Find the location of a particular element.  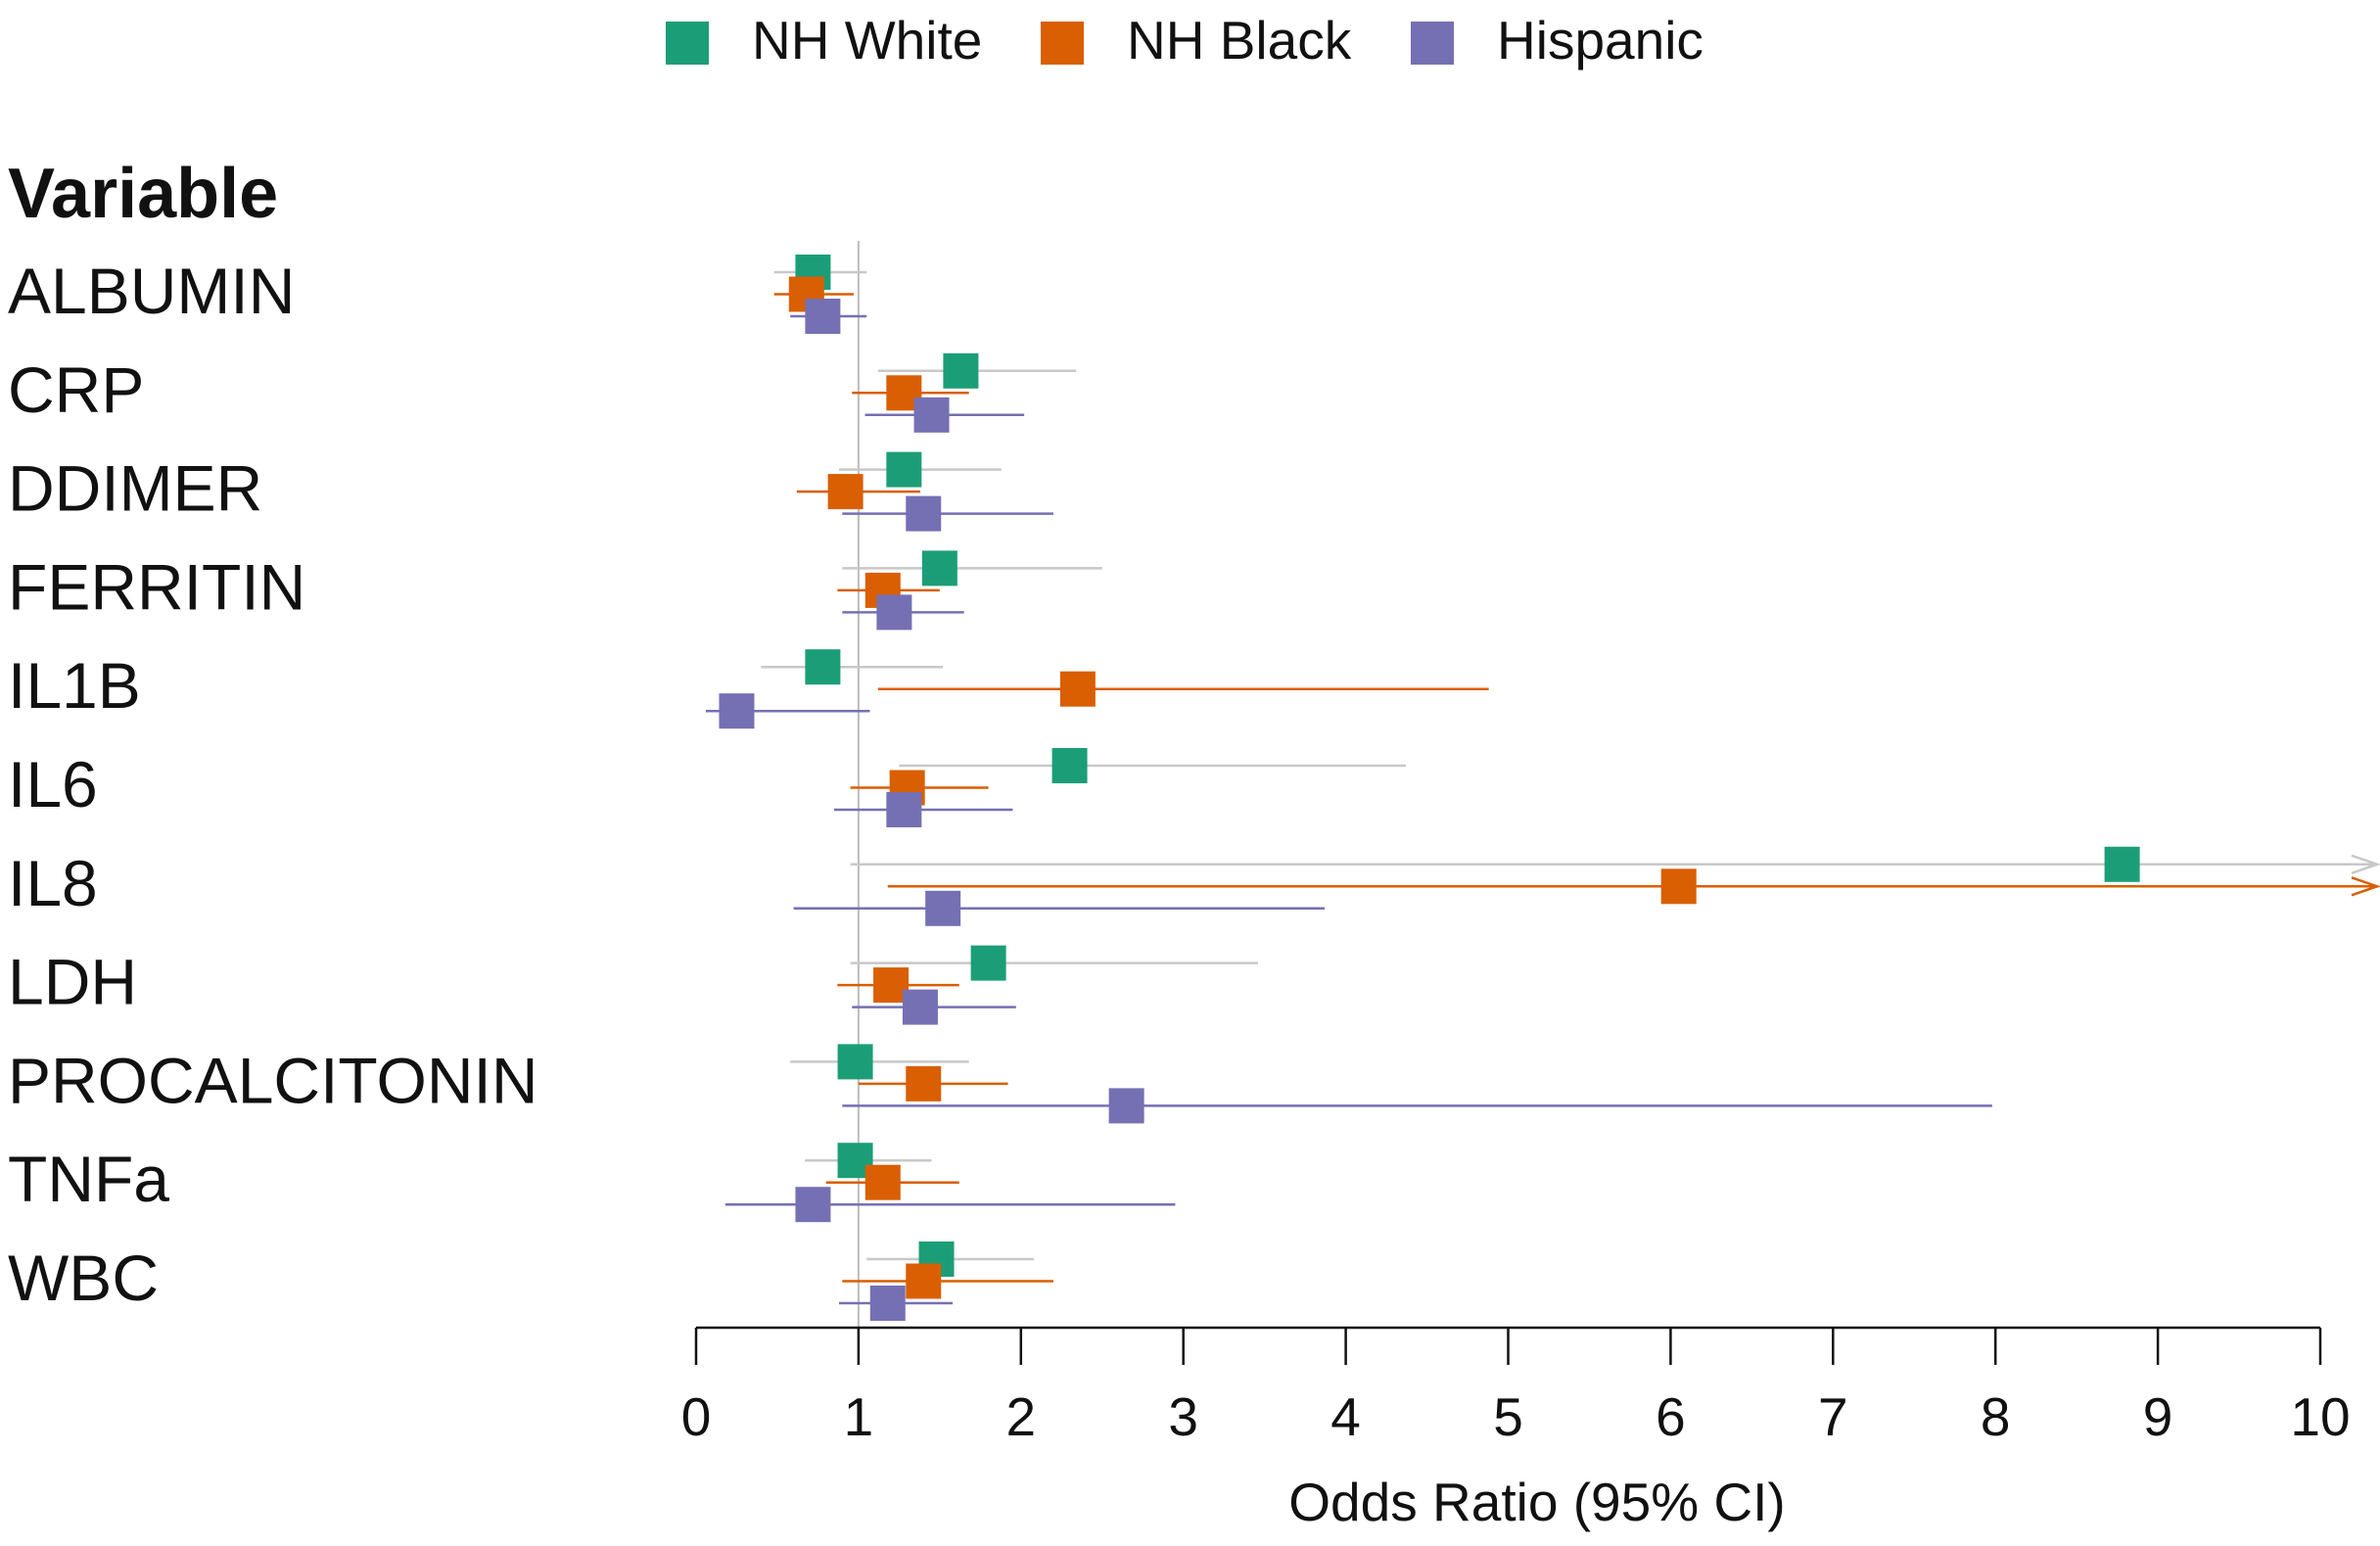

x-tick-label: 5 is located at coordinates (1508, 1416).